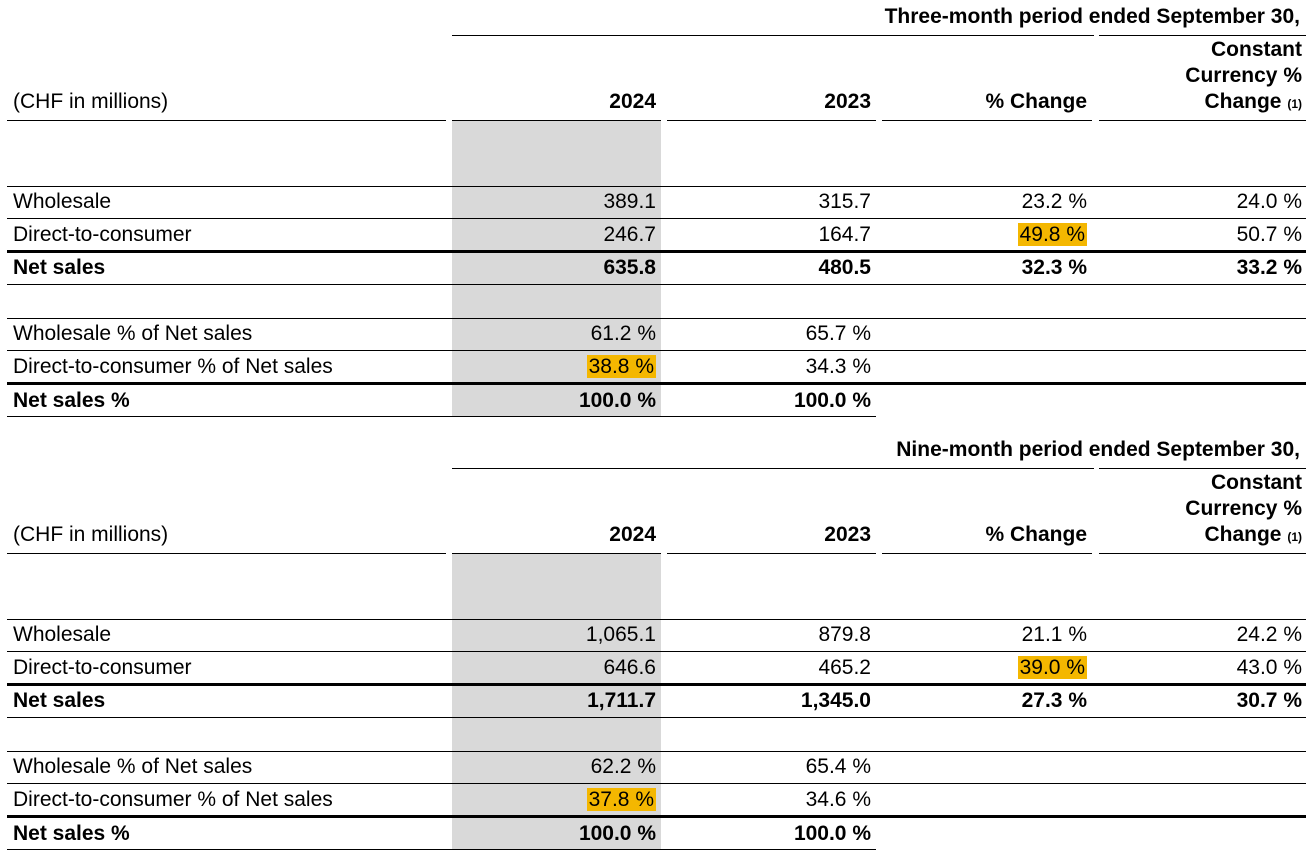 The width and height of the screenshot is (1306, 853). I want to click on cell-2023: 879.8, so click(844, 634).